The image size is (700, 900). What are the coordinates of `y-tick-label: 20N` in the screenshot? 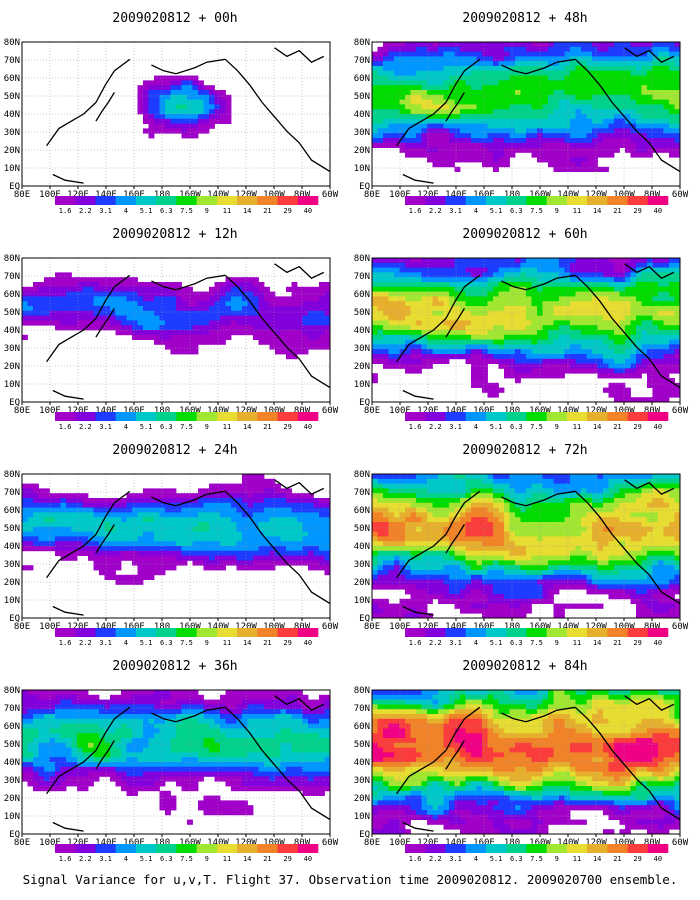 It's located at (362, 367).